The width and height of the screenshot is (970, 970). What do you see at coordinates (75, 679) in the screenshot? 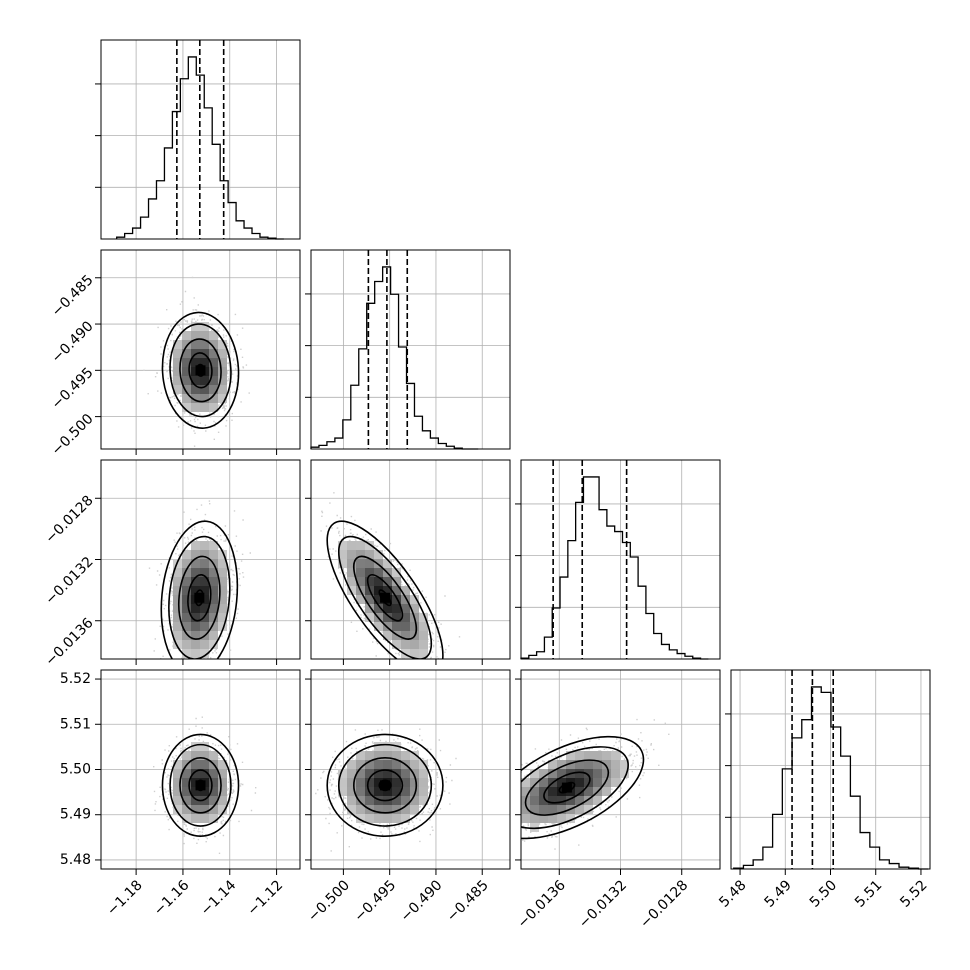
I see `y-tick-label: 5.52` at bounding box center [75, 679].